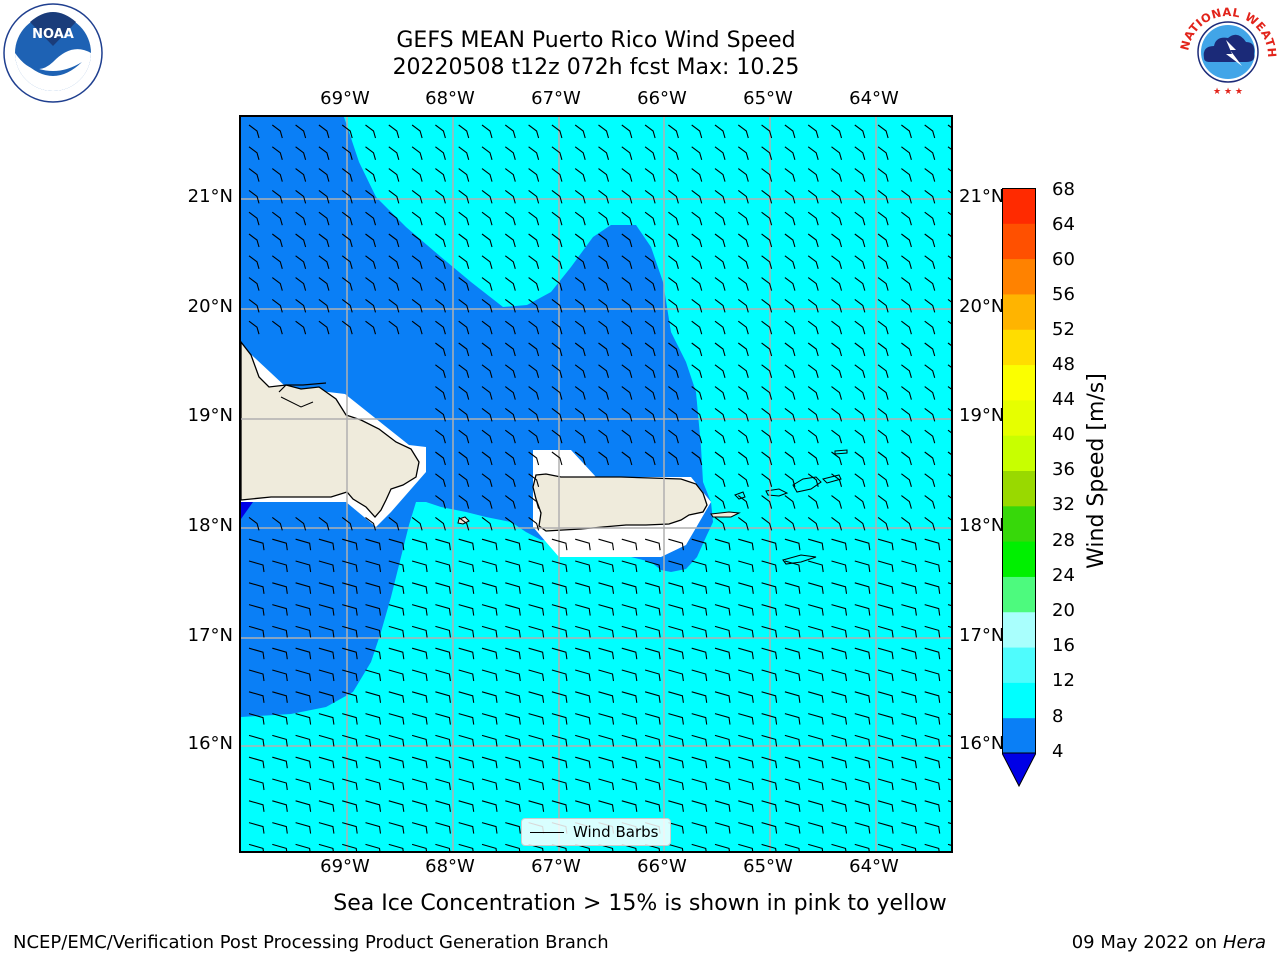 The image size is (1280, 960). Describe the element at coordinates (662, 866) in the screenshot. I see `lon-label-bottom: 66°W` at that location.